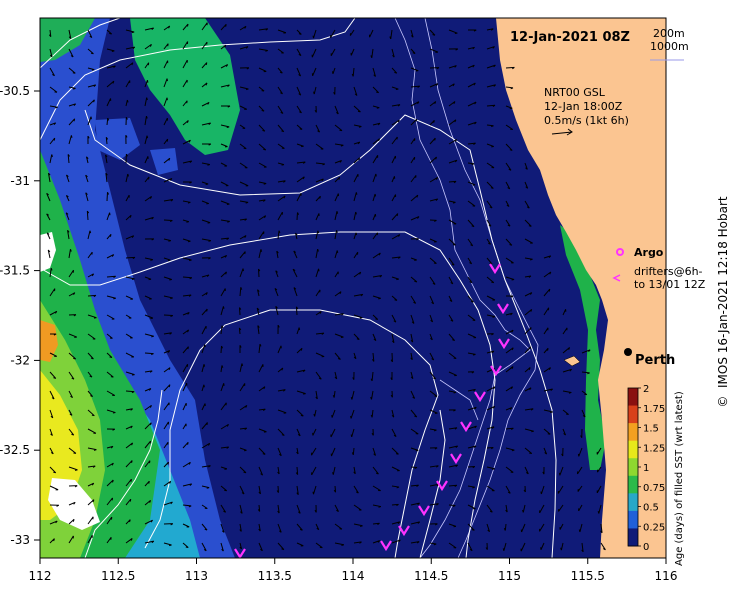 This screenshot has width=739, height=592. I want to click on sst-age-band-green-northwest, so click(67, 40).